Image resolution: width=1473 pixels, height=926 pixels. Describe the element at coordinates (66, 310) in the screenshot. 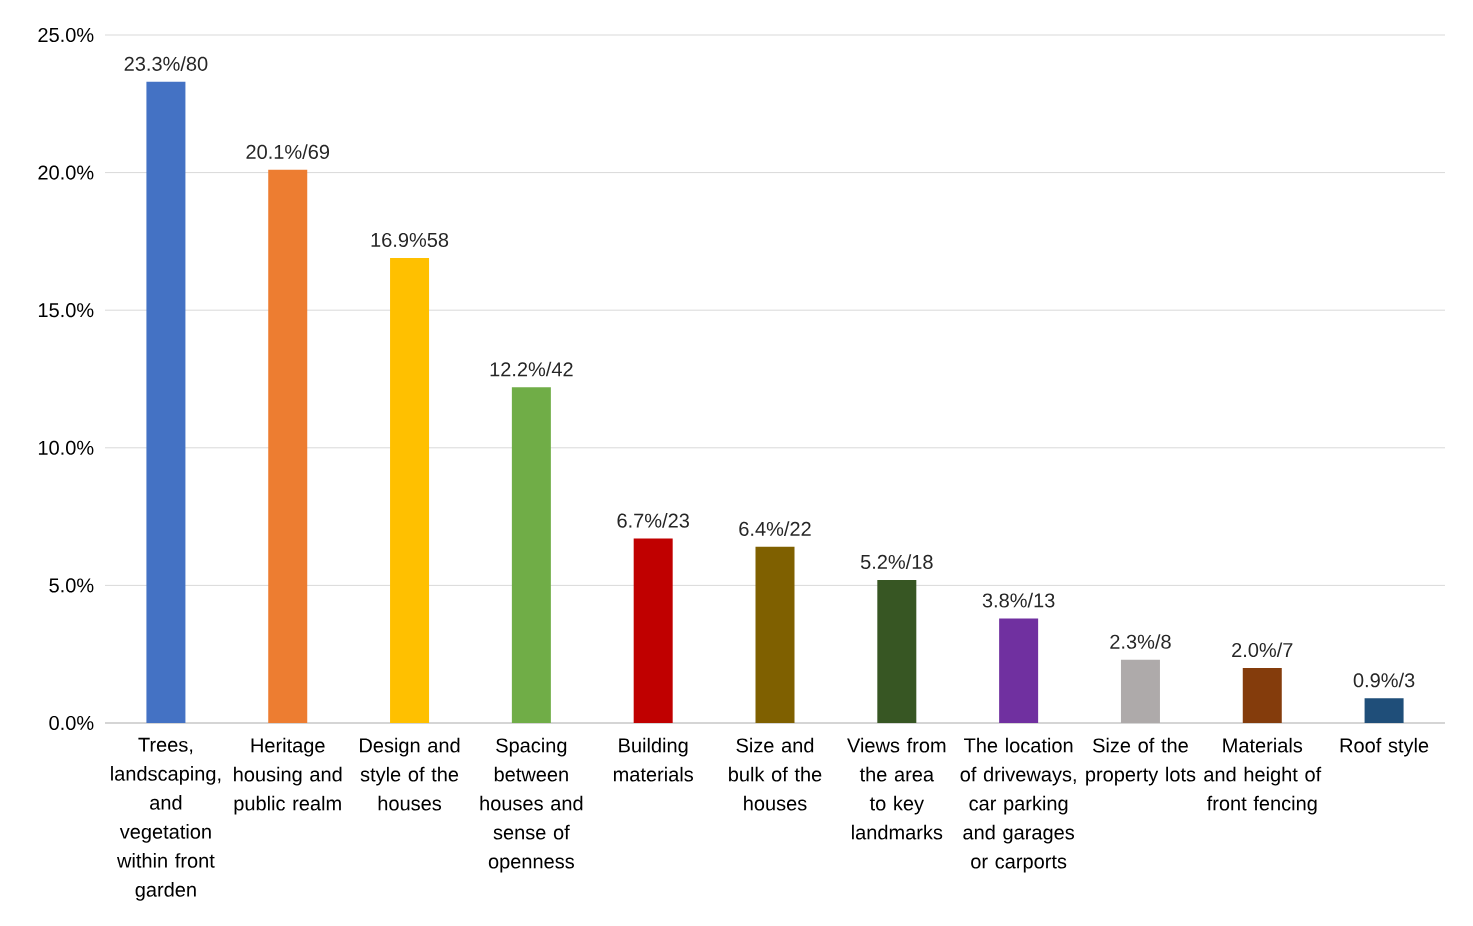

I see `y-tick-label: 15.0%` at that location.